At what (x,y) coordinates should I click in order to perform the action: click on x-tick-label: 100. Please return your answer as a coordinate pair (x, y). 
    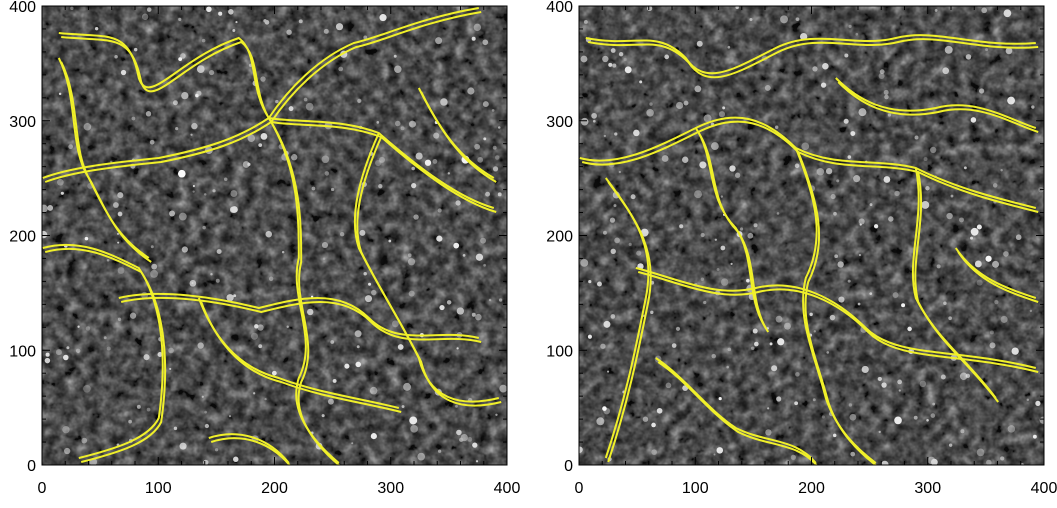
    Looking at the image, I should click on (158, 488).